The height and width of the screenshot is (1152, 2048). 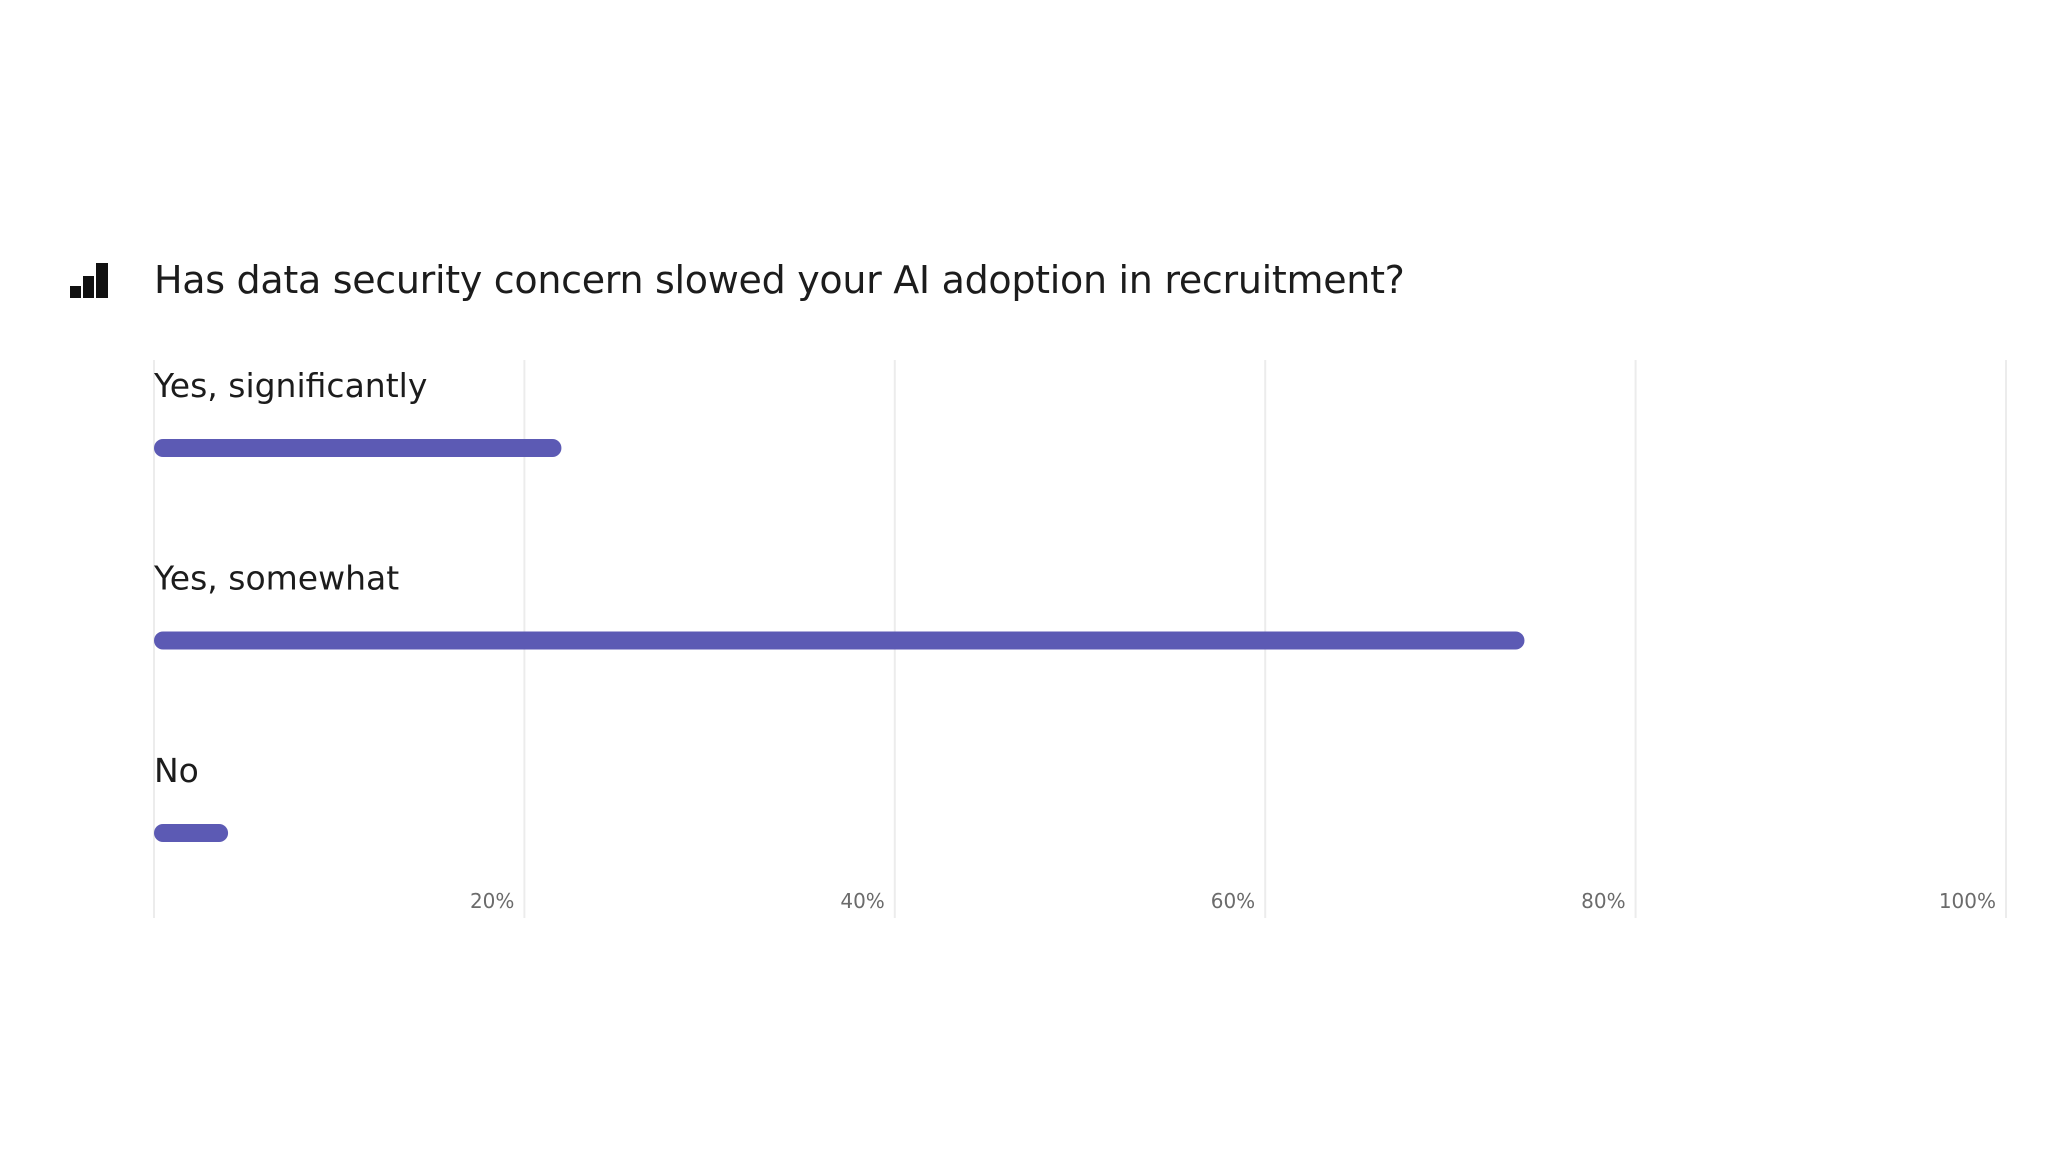 What do you see at coordinates (1603, 901) in the screenshot?
I see `x-tick-label: 80%` at bounding box center [1603, 901].